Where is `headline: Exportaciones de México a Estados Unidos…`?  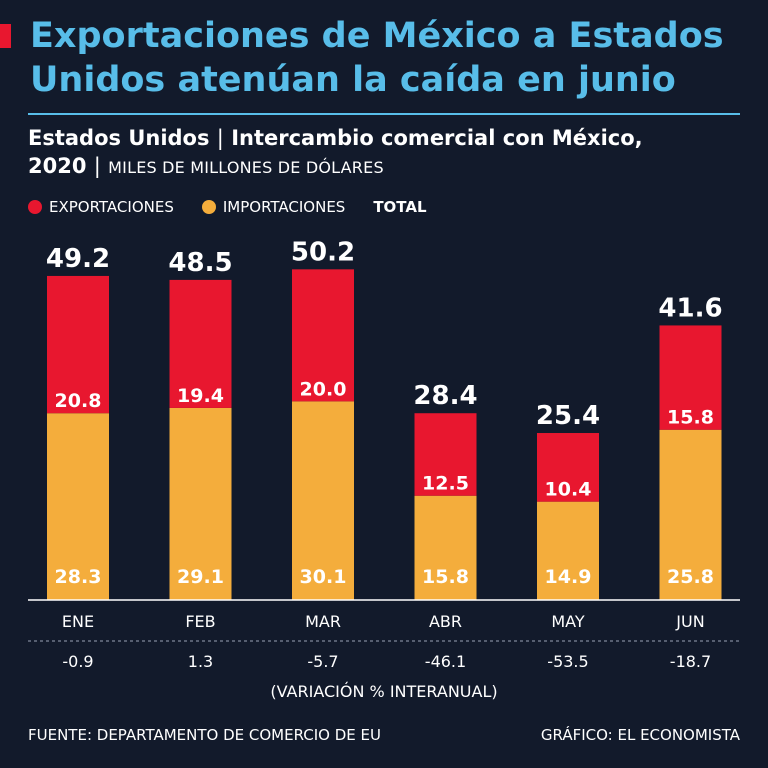 headline: Exportaciones de México a Estados Unidos… is located at coordinates (377, 58).